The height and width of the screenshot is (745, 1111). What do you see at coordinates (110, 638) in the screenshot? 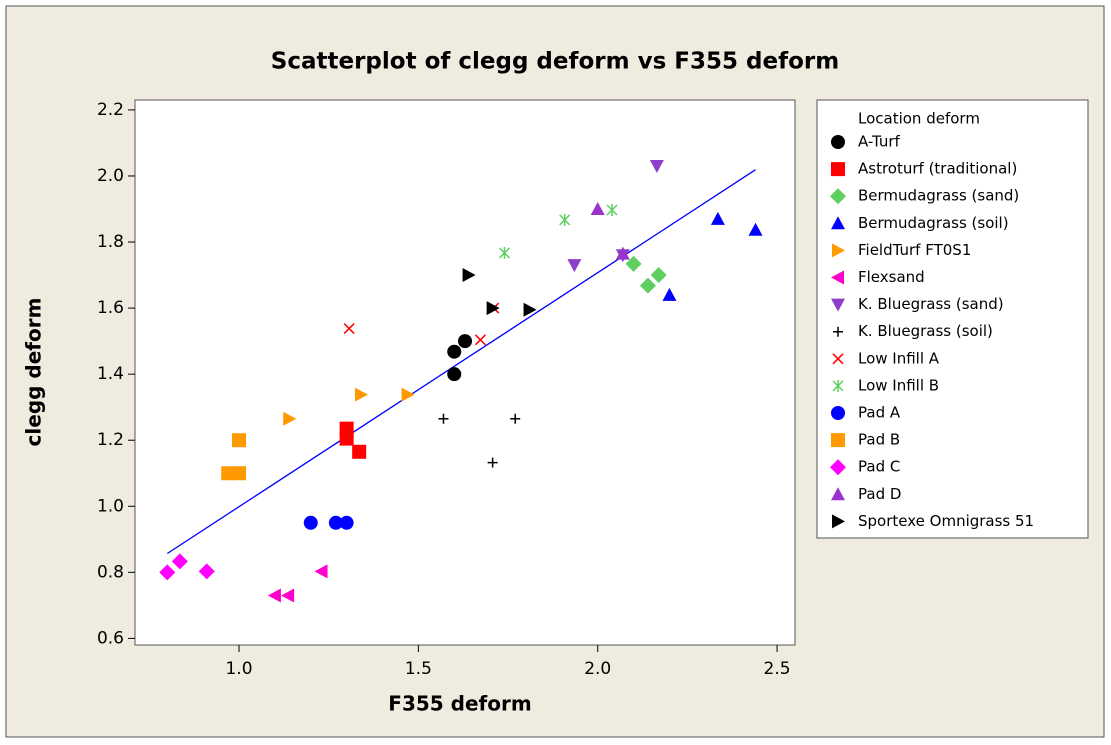
I see `y-tick-label: 0.6` at bounding box center [110, 638].